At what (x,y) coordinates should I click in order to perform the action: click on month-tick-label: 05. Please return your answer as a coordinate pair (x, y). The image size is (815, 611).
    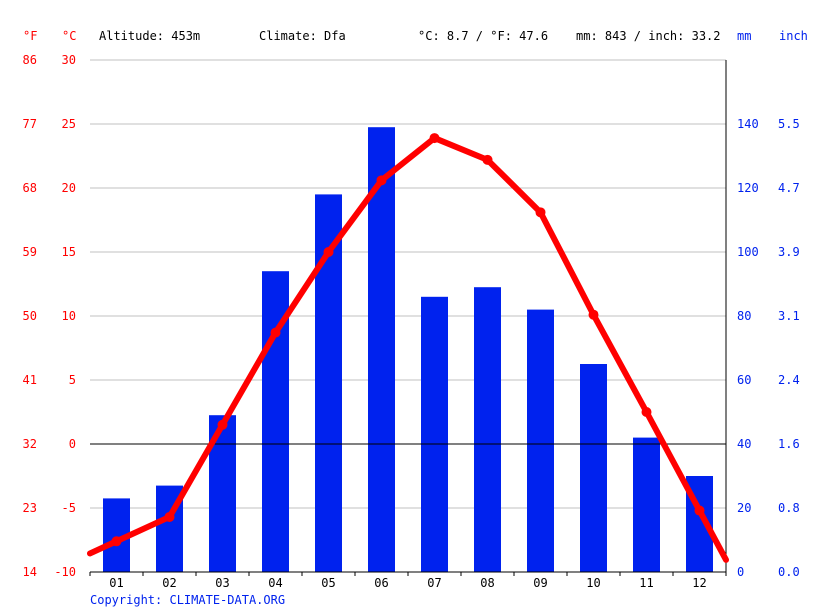
    Looking at the image, I should click on (328, 583).